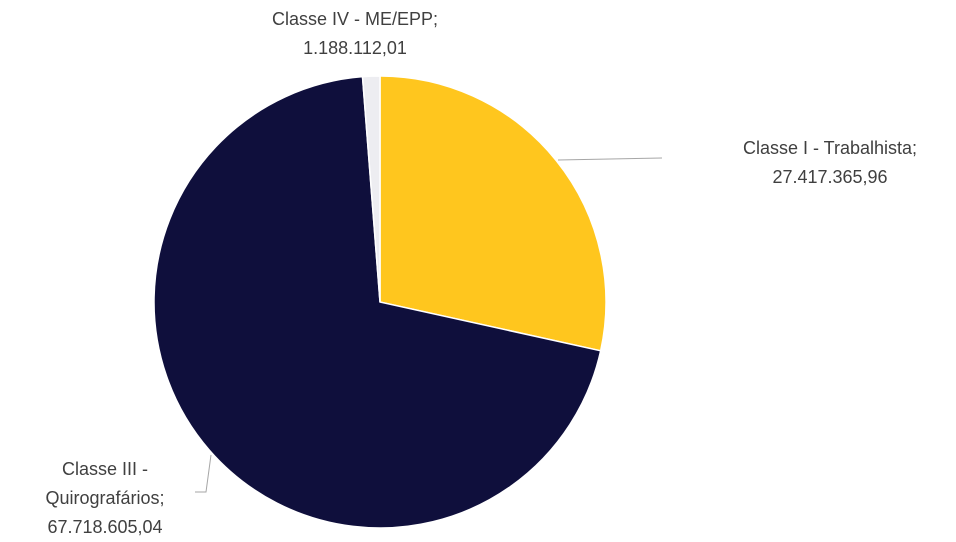 The image size is (956, 542). Describe the element at coordinates (830, 177) in the screenshot. I see `data-label-value: 27.417.365,96` at that location.